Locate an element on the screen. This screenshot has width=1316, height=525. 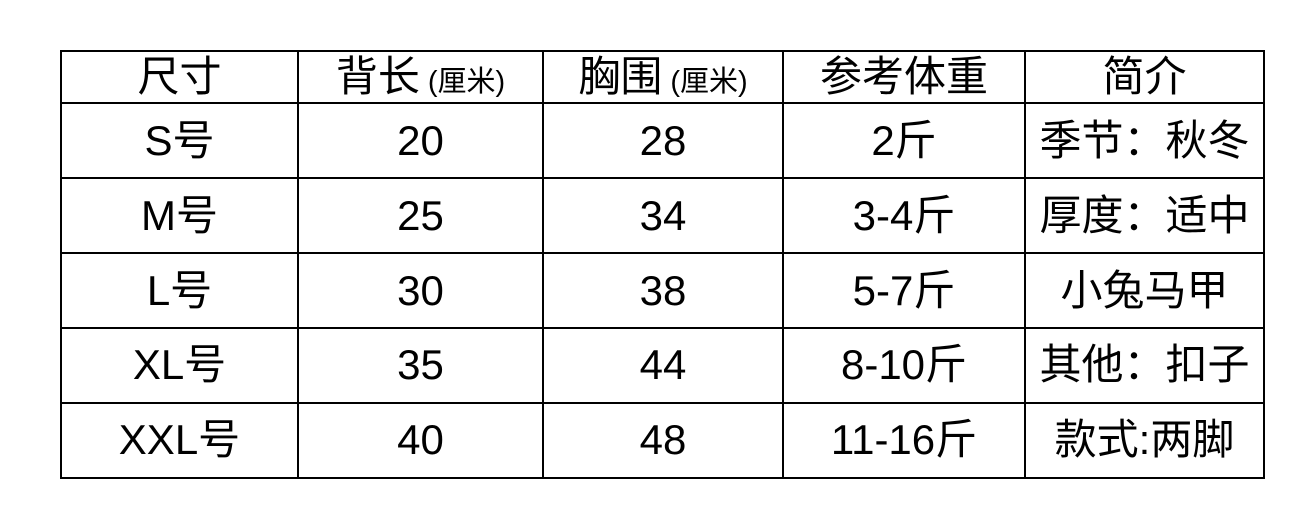
cell-chest: 48 is located at coordinates (663, 440).